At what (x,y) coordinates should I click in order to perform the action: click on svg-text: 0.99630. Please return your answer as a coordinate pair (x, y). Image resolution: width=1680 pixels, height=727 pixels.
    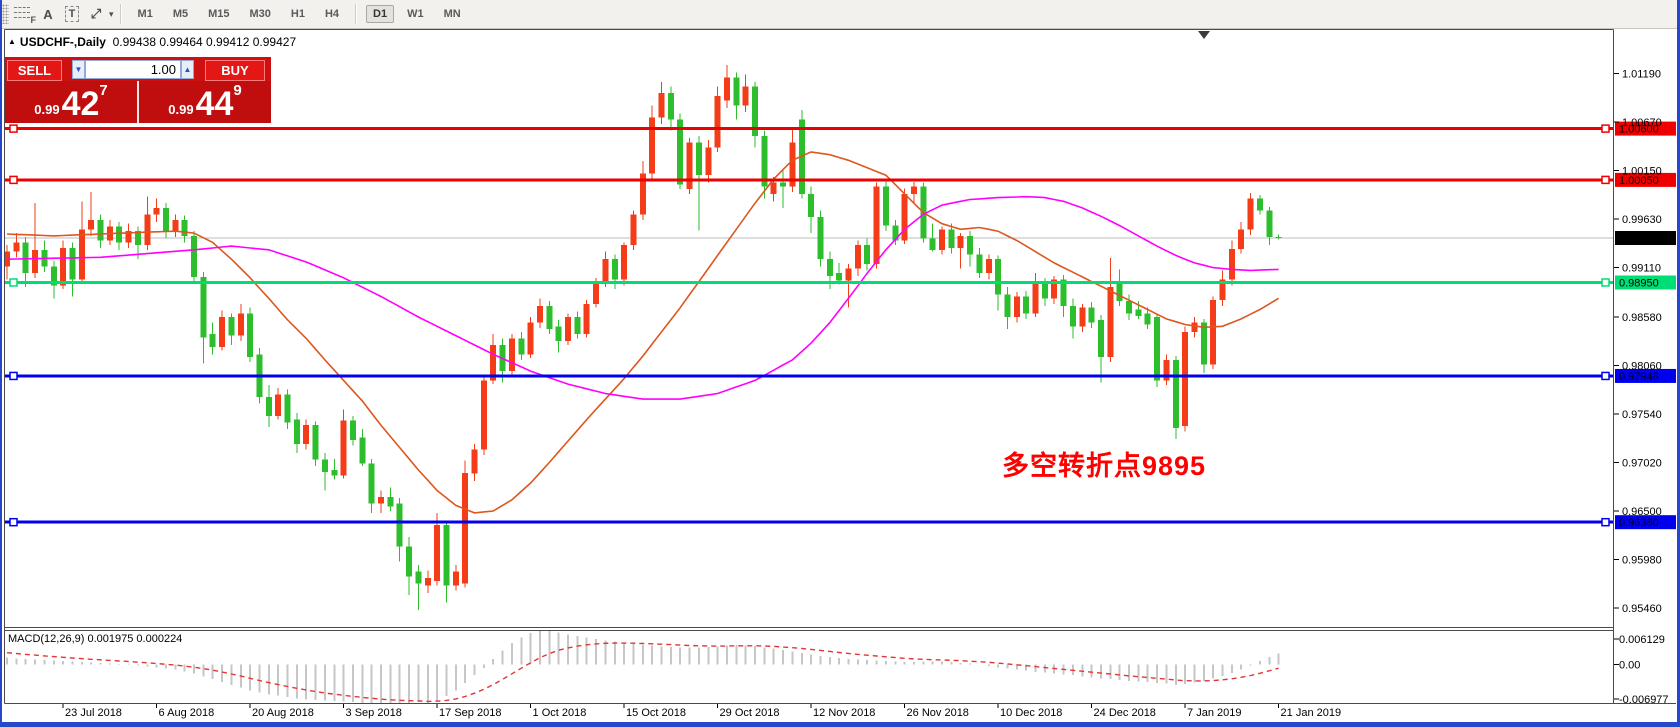
    Looking at the image, I should click on (1642, 220).